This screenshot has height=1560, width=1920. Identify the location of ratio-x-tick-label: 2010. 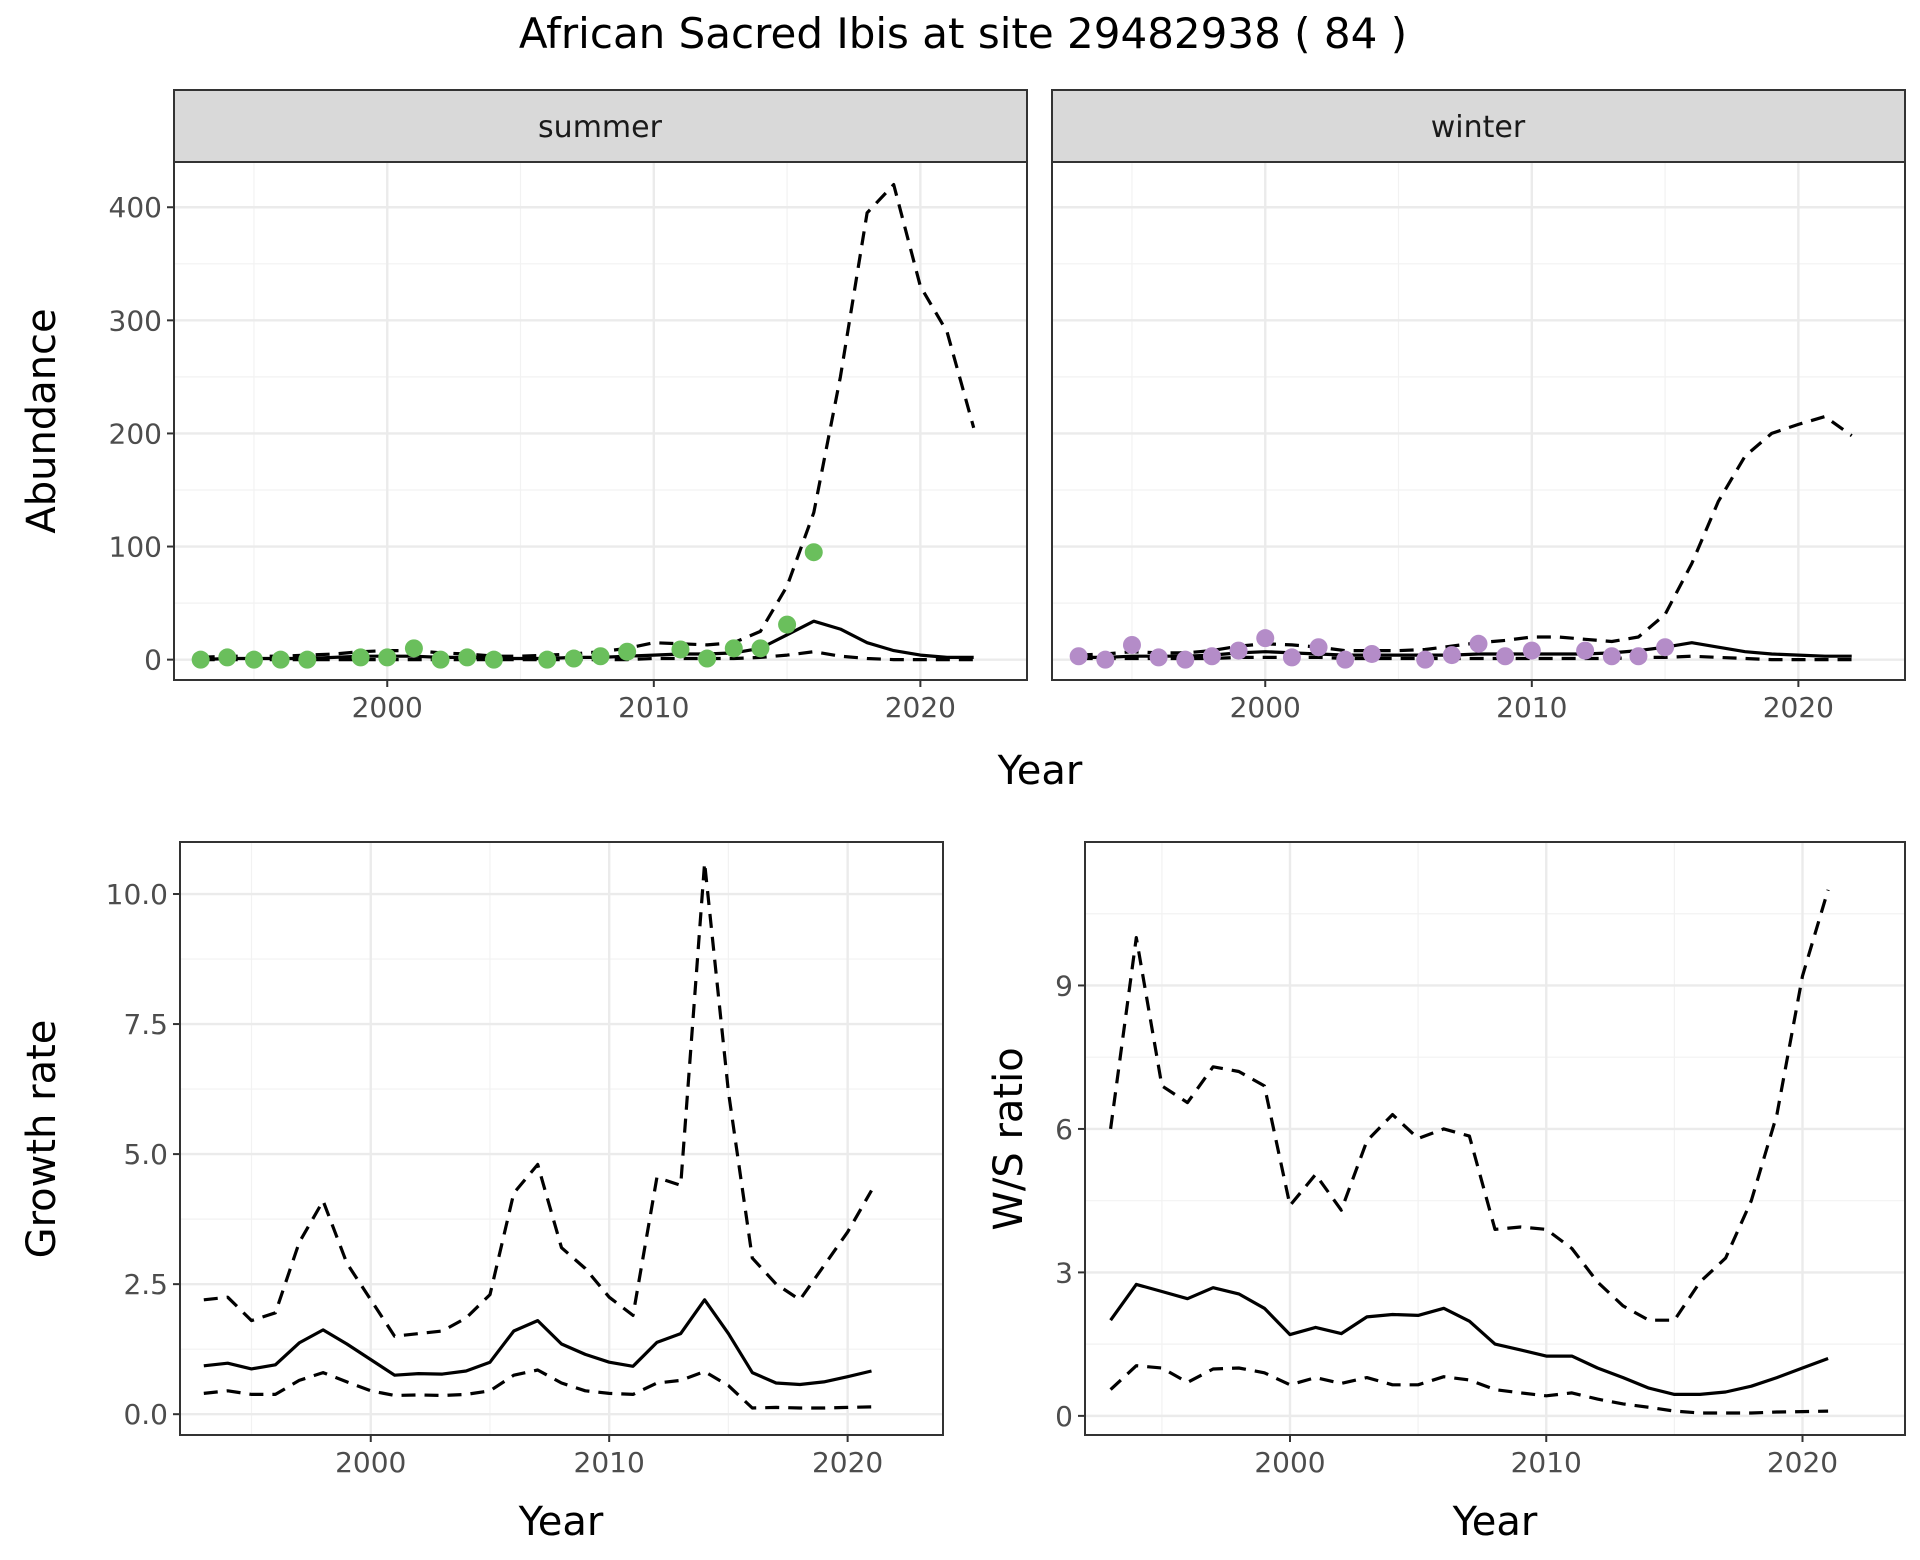
(1546, 1462).